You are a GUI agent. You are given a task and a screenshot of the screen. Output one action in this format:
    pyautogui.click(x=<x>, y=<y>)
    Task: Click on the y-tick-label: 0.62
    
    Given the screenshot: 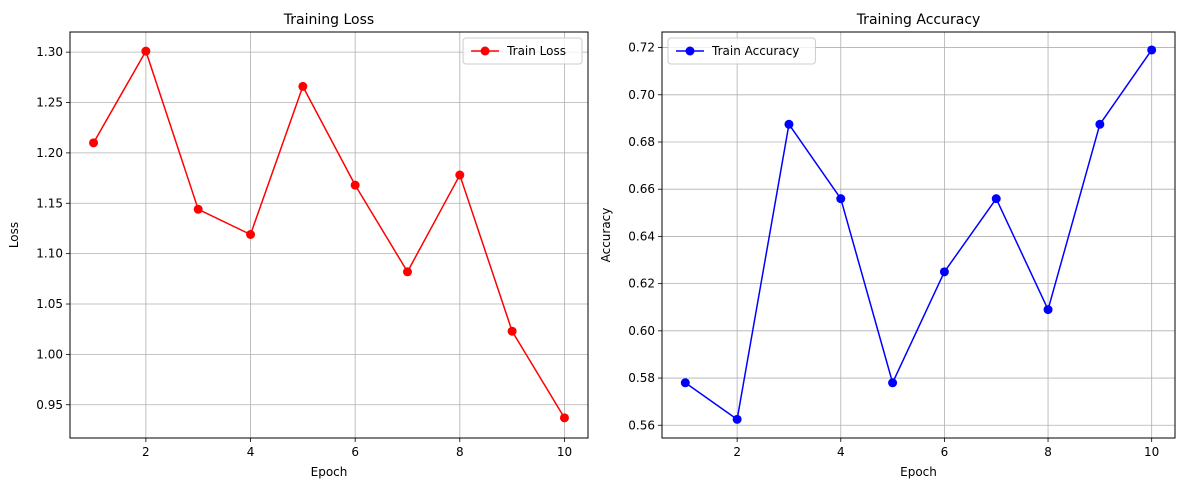 What is the action you would take?
    pyautogui.click(x=641, y=284)
    